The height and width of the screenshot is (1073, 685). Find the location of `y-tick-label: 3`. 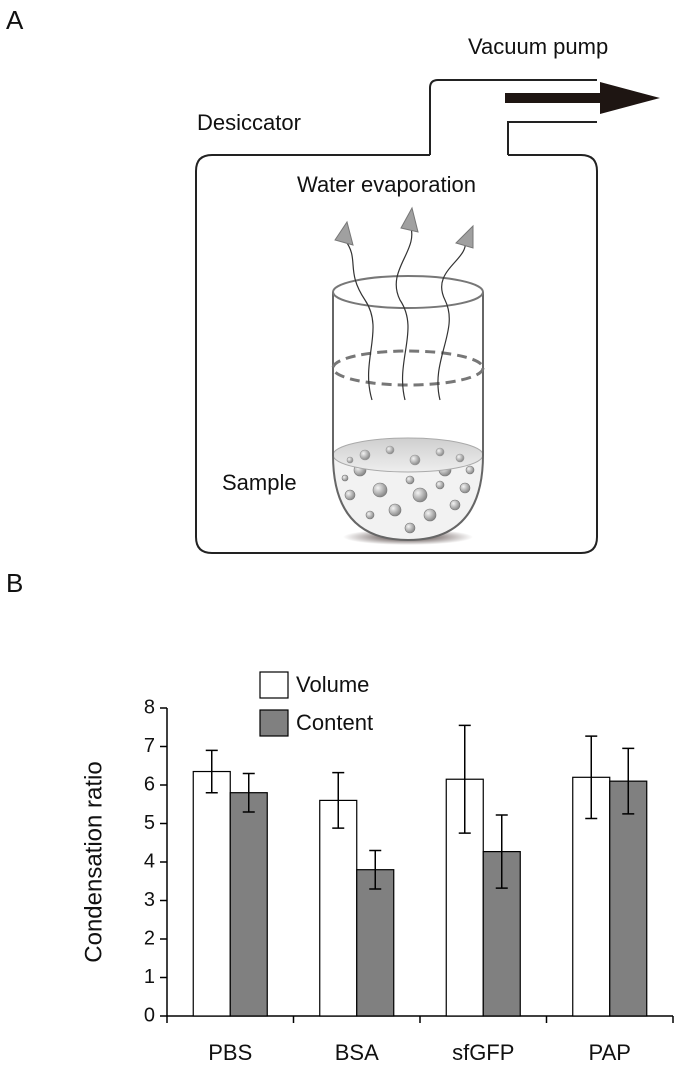

y-tick-label: 3 is located at coordinates (149, 900).